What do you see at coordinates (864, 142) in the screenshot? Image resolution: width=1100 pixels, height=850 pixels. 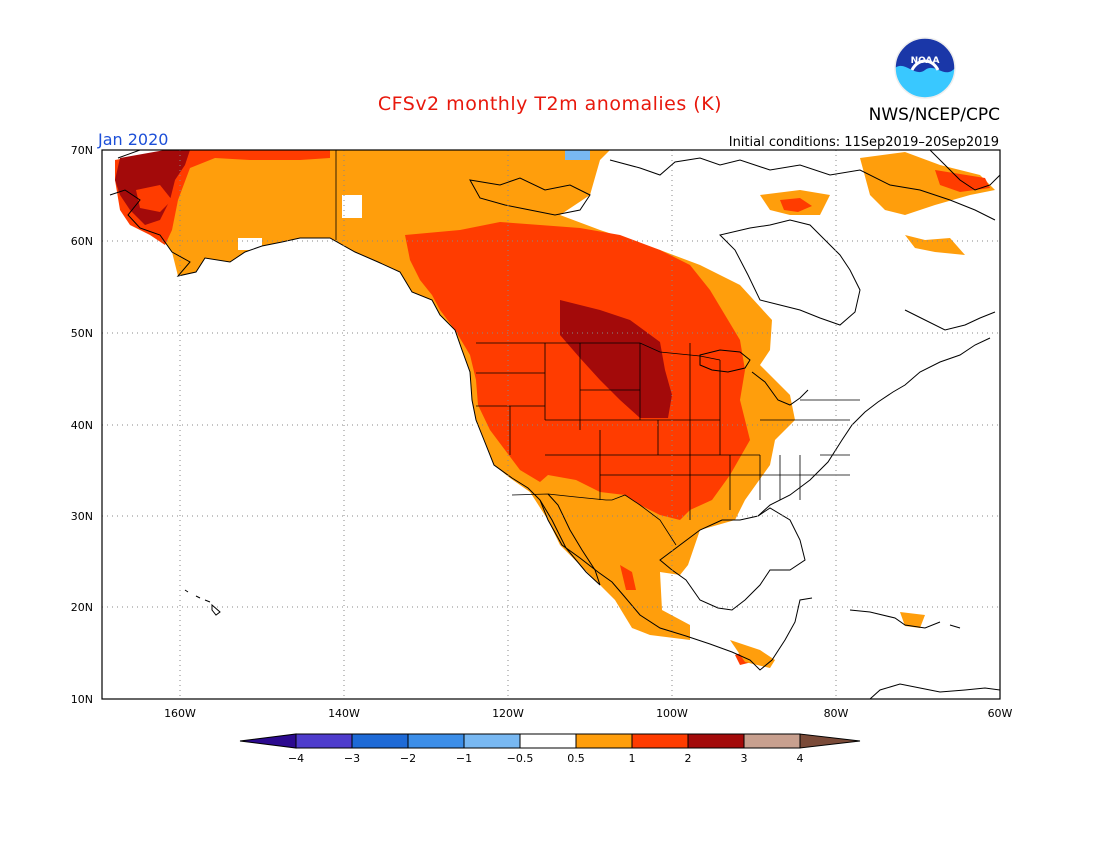 I see `initial-conditions: Initial conditions: 11Sep2019–20Sep2019` at bounding box center [864, 142].